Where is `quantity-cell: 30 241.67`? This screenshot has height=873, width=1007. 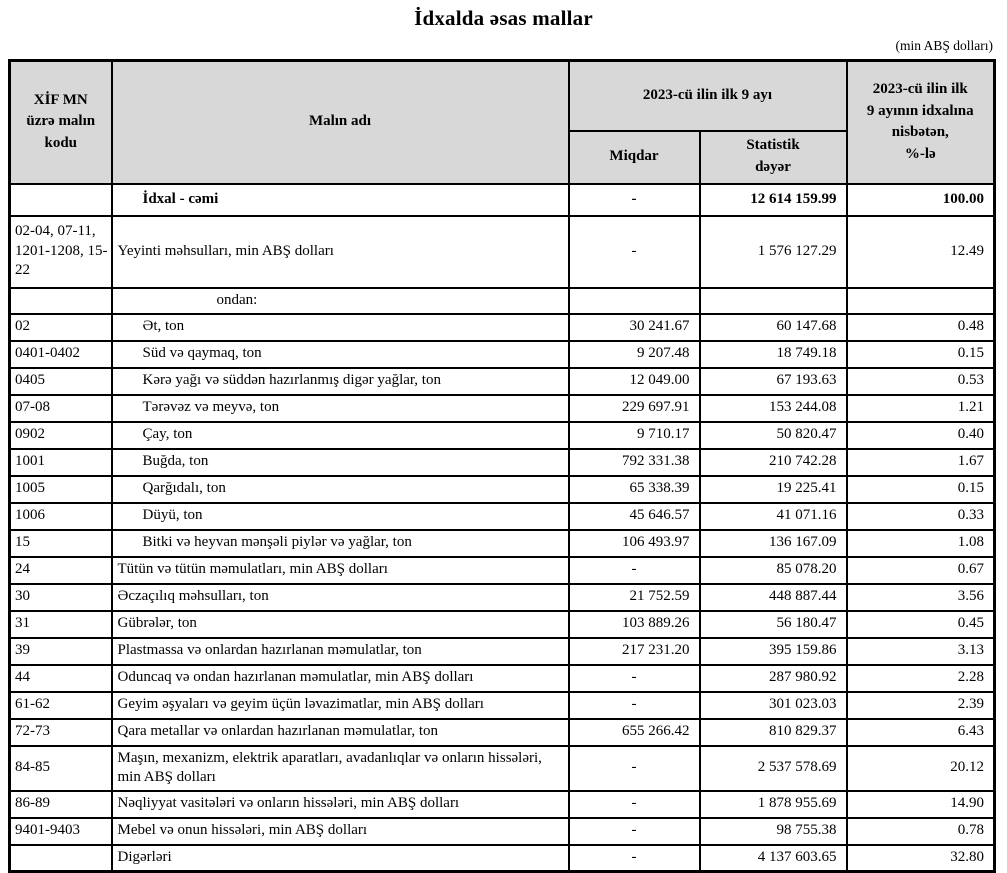
quantity-cell: 30 241.67 is located at coordinates (634, 327).